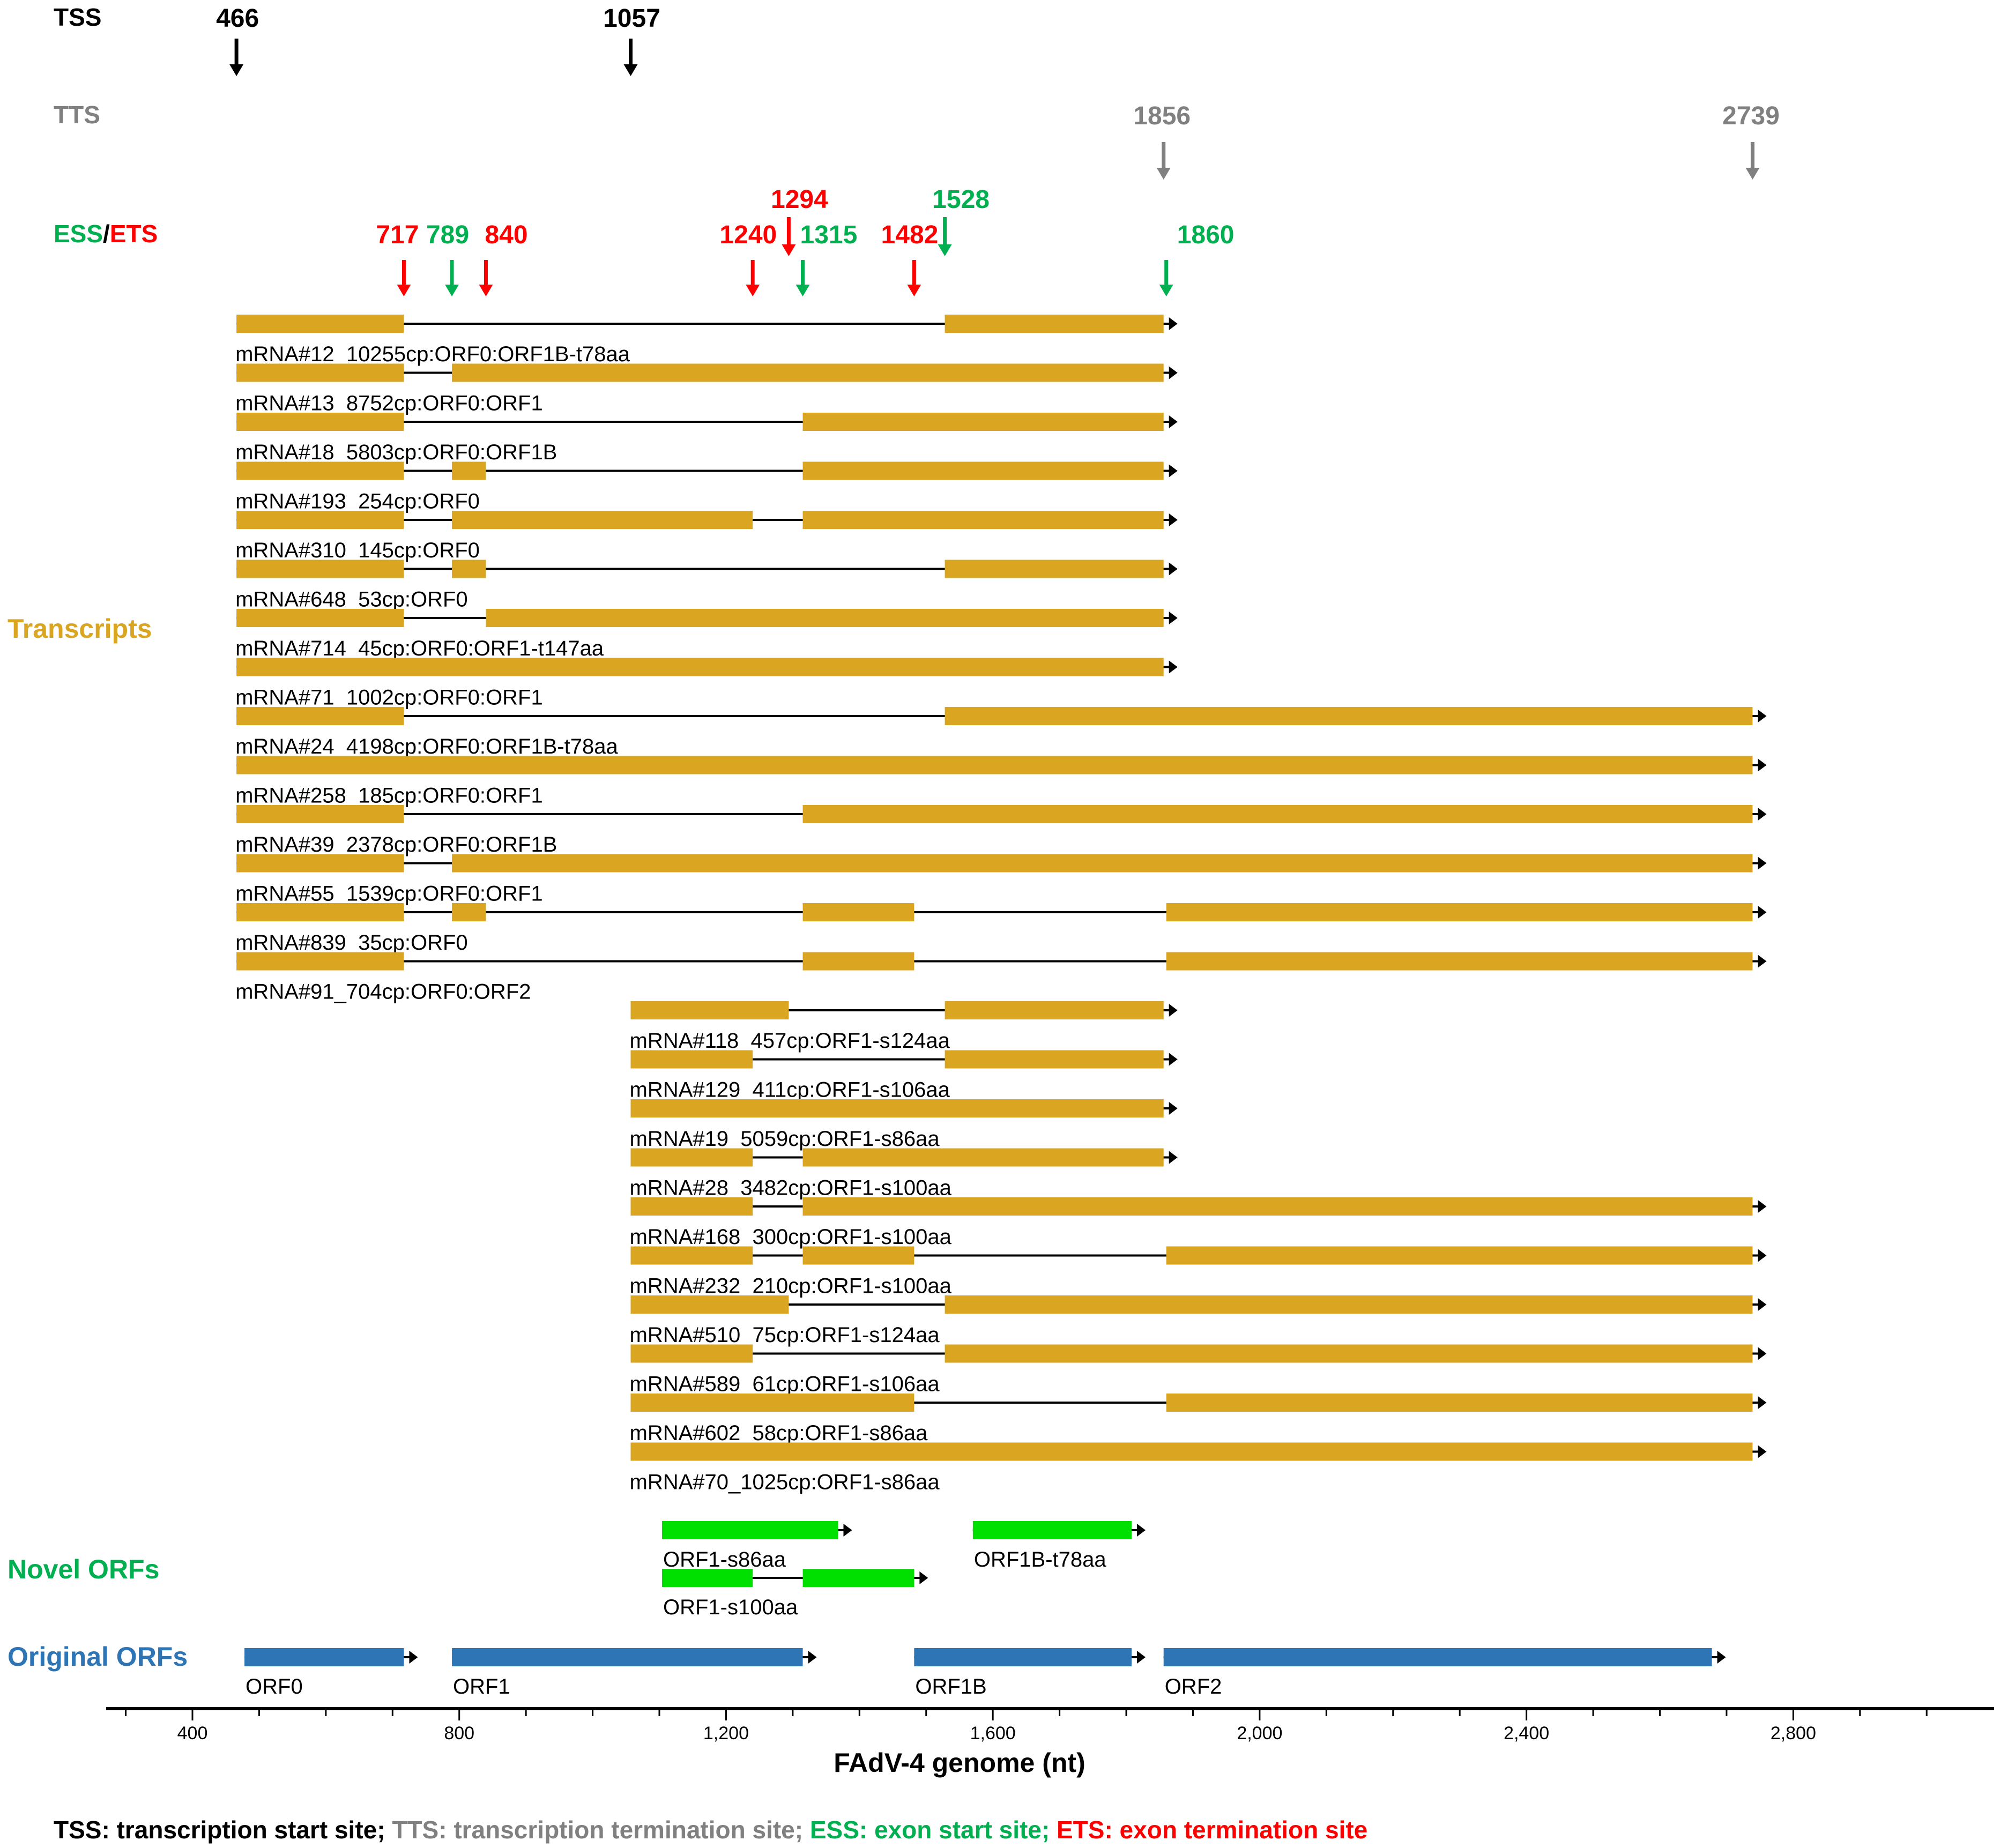 The image size is (2000, 1848). Describe the element at coordinates (791, 1237) in the screenshot. I see `transcript-label: mRNA#168_300cp:ORF1-s100aa` at that location.